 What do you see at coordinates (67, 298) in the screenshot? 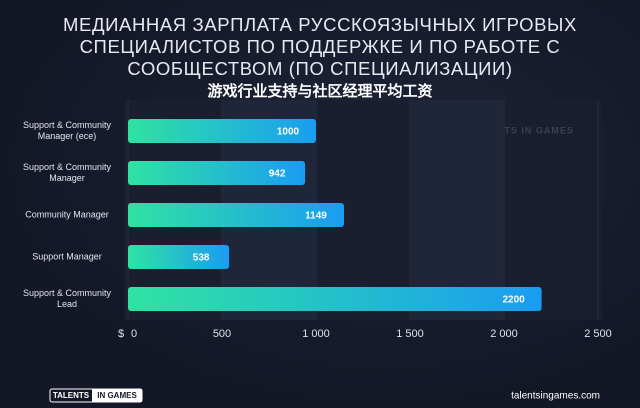
I see `y-tick-label: Support & Community Lead` at bounding box center [67, 298].